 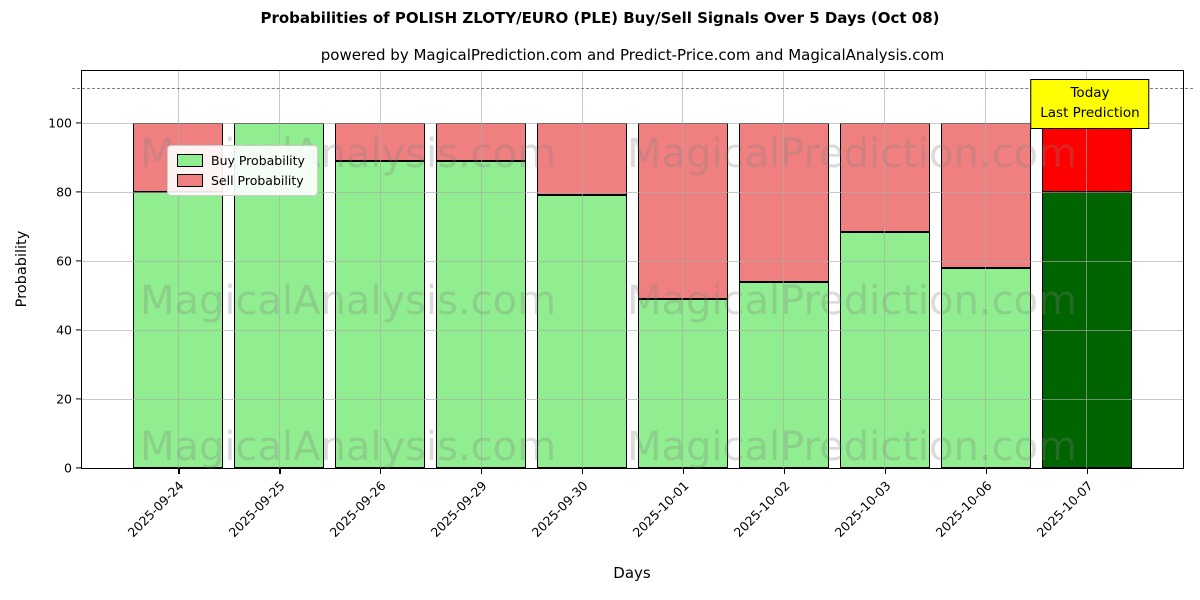 I want to click on y-axis-label: Probability, so click(x=22, y=269).